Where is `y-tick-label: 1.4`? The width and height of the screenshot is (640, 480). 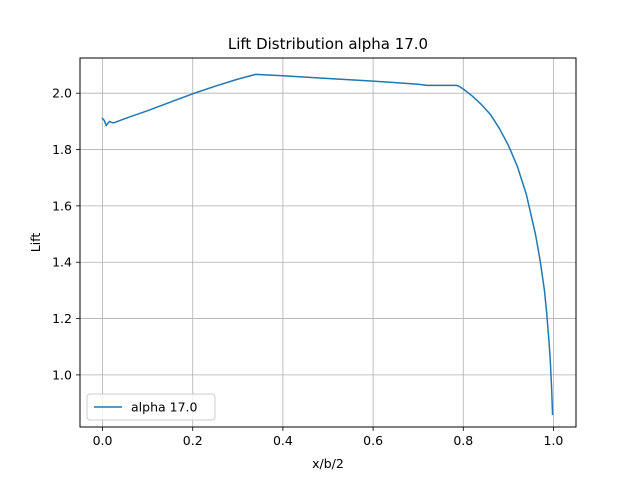 y-tick-label: 1.4 is located at coordinates (62, 262).